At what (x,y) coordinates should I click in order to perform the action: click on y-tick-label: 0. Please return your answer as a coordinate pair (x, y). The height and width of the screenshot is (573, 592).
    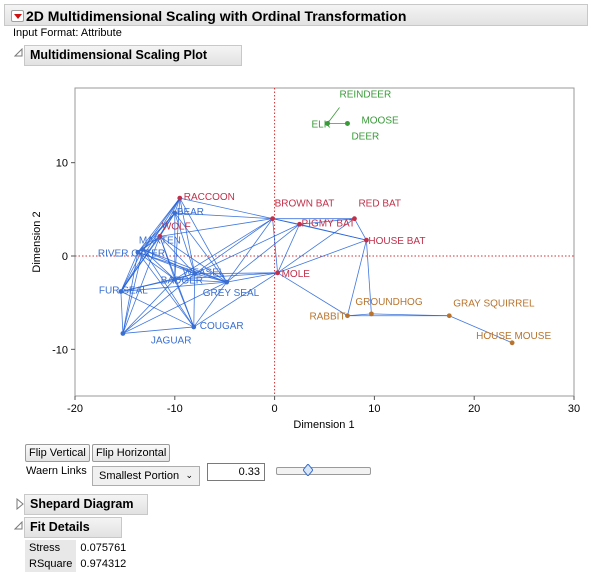
    Looking at the image, I should click on (65, 257).